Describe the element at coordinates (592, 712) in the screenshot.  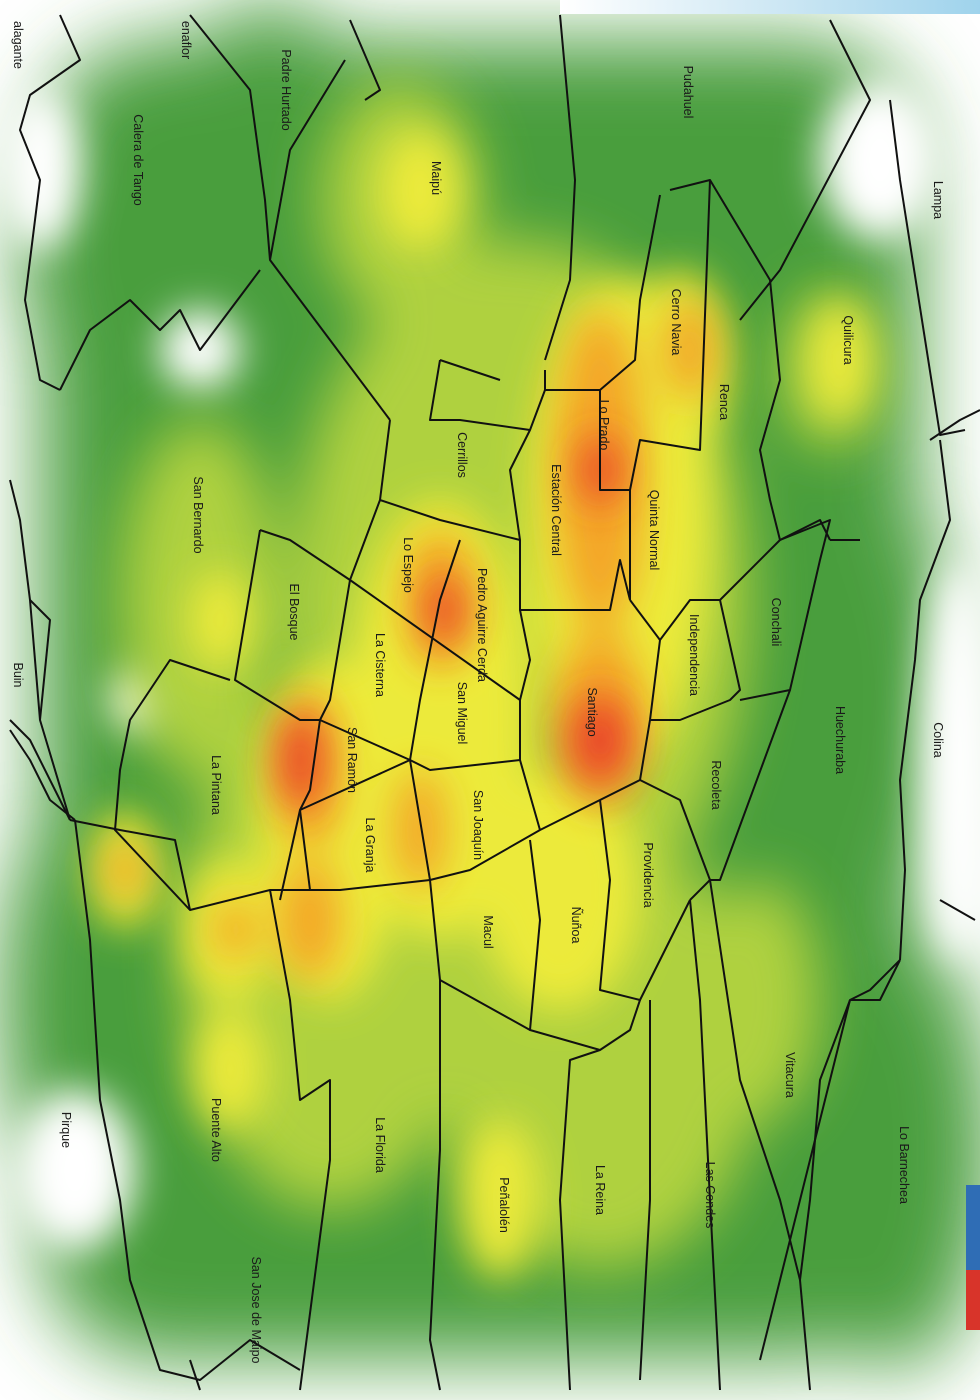
I see `label-santiago: Santiago` at that location.